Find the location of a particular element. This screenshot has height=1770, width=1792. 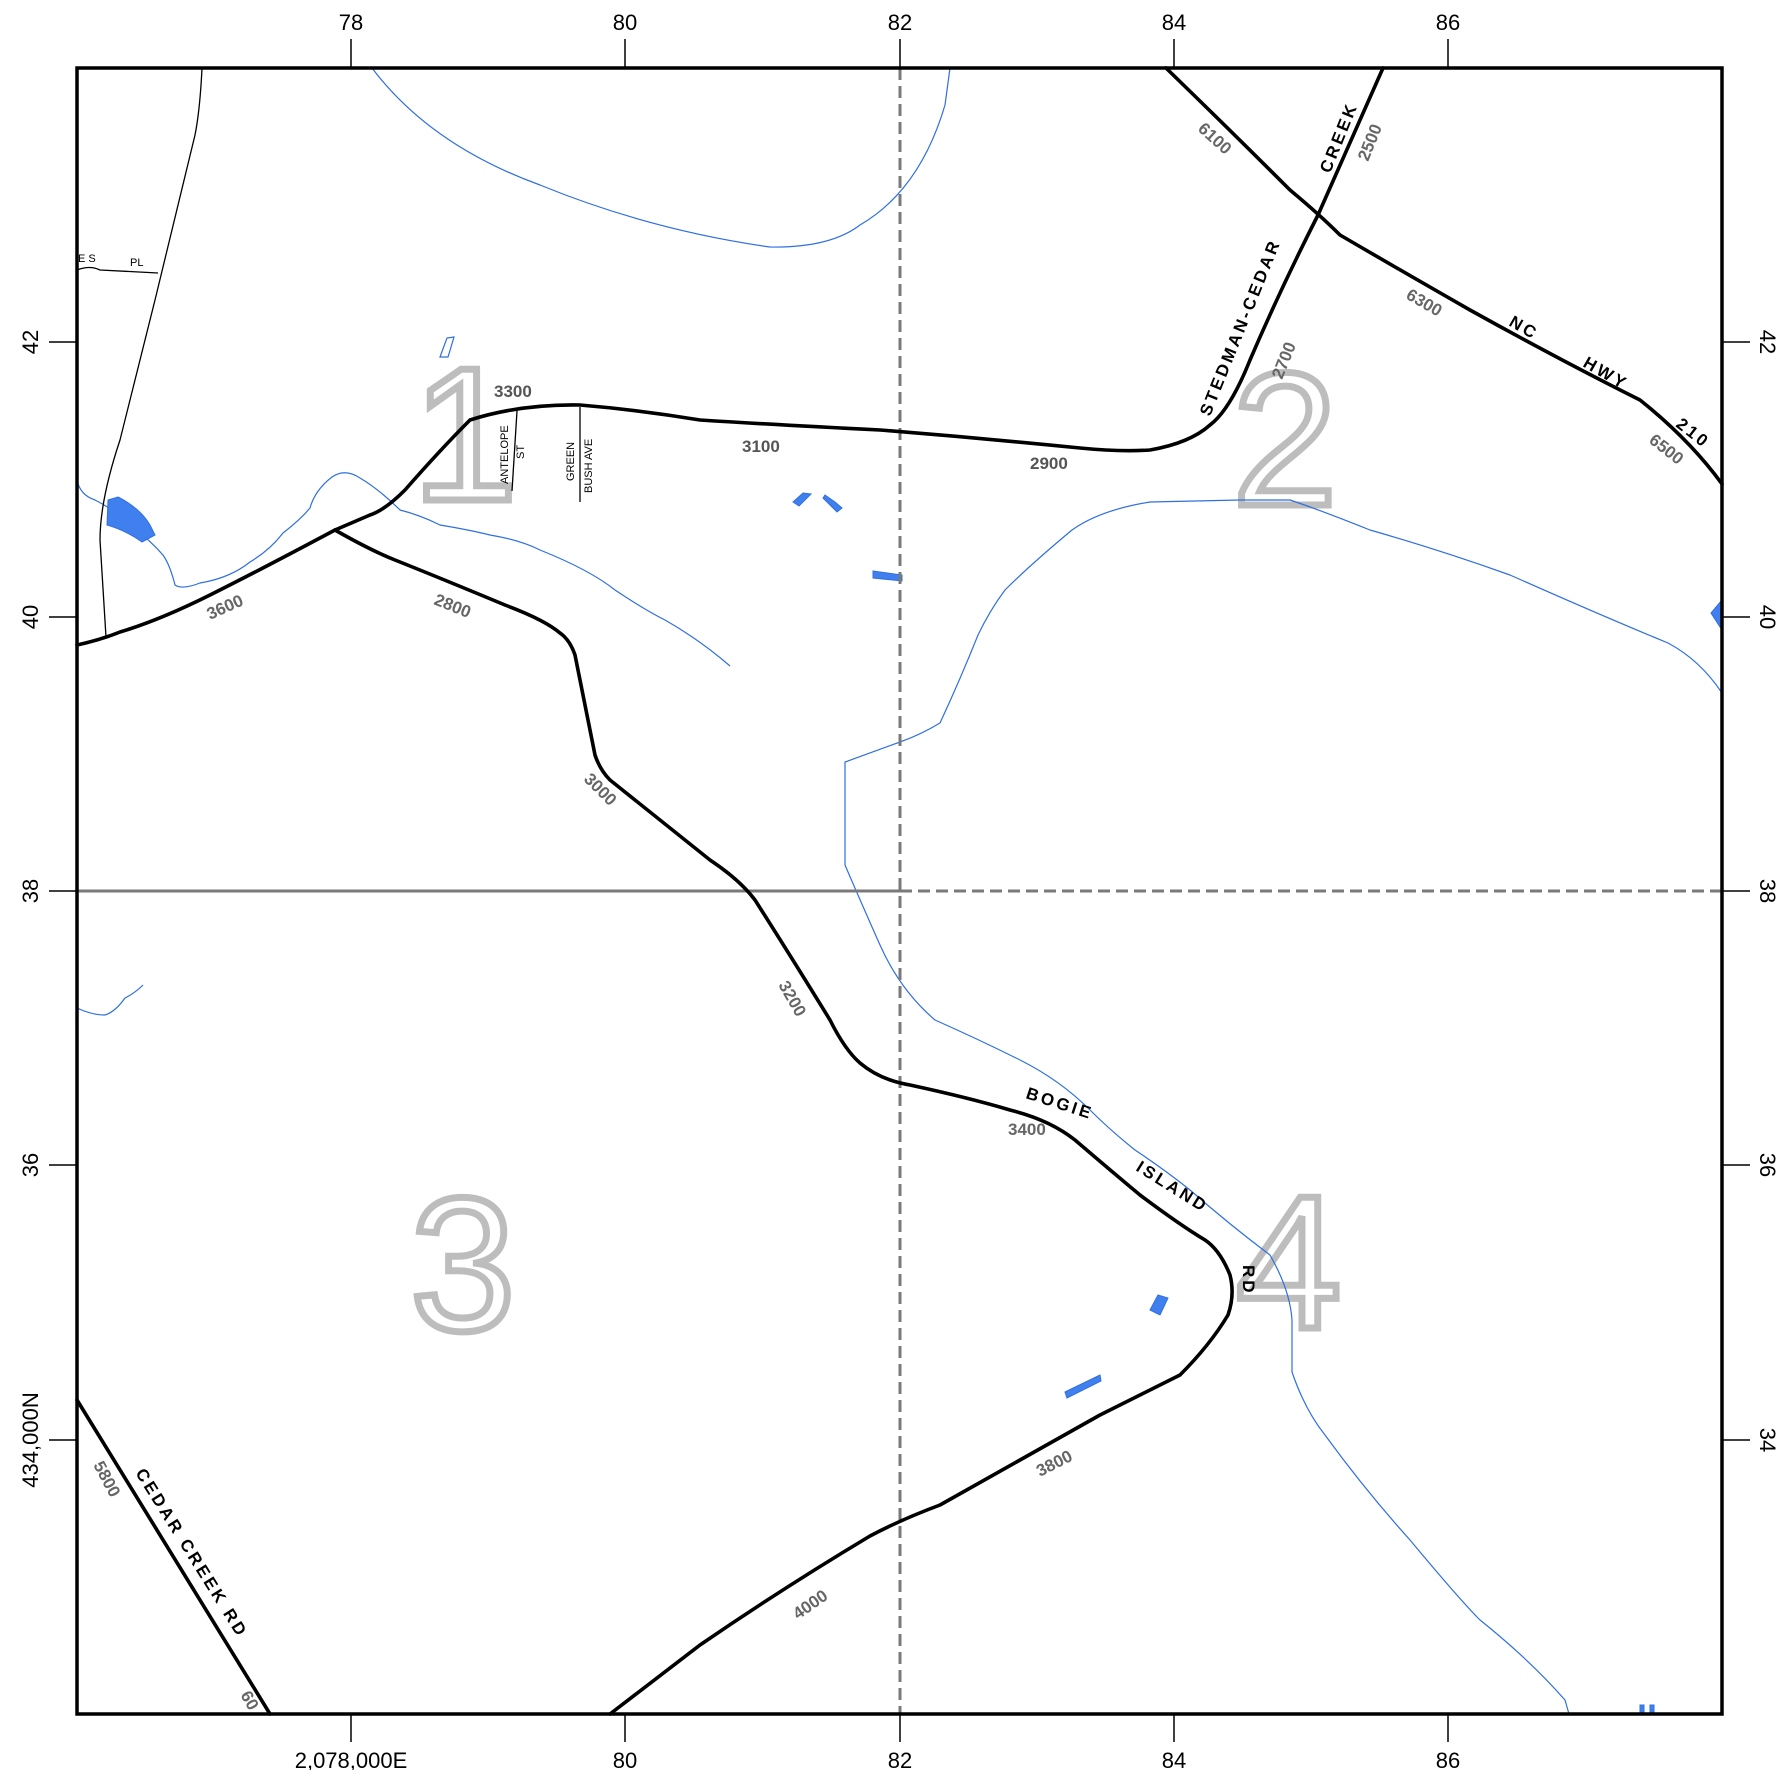

tick-label-bottom: 2,078,000E is located at coordinates (351, 1759).